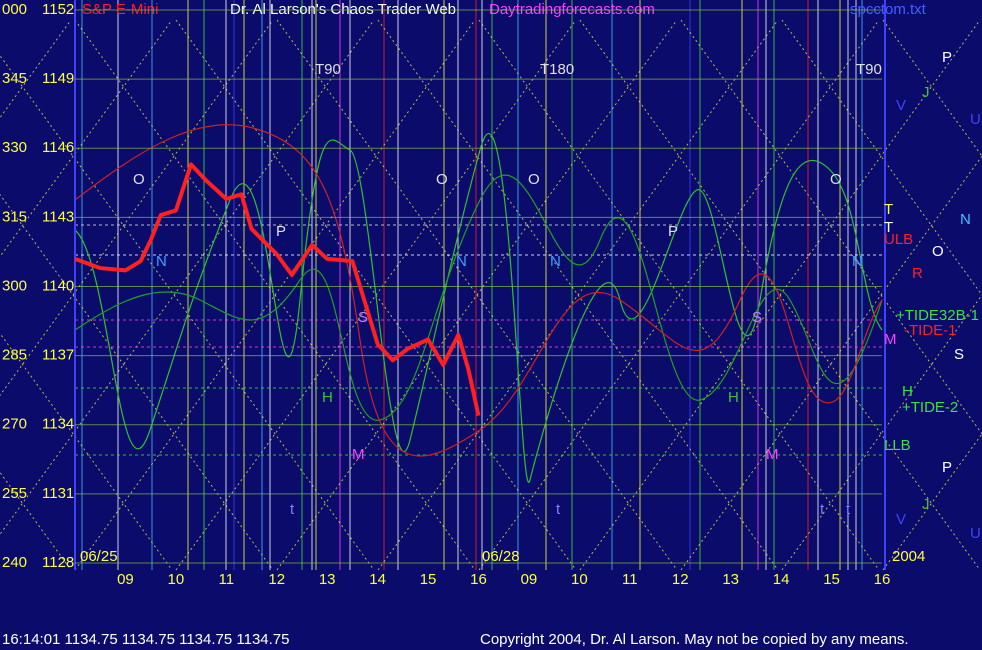 The width and height of the screenshot is (982, 650). Describe the element at coordinates (99, 556) in the screenshot. I see `date-label: 06/25` at that location.